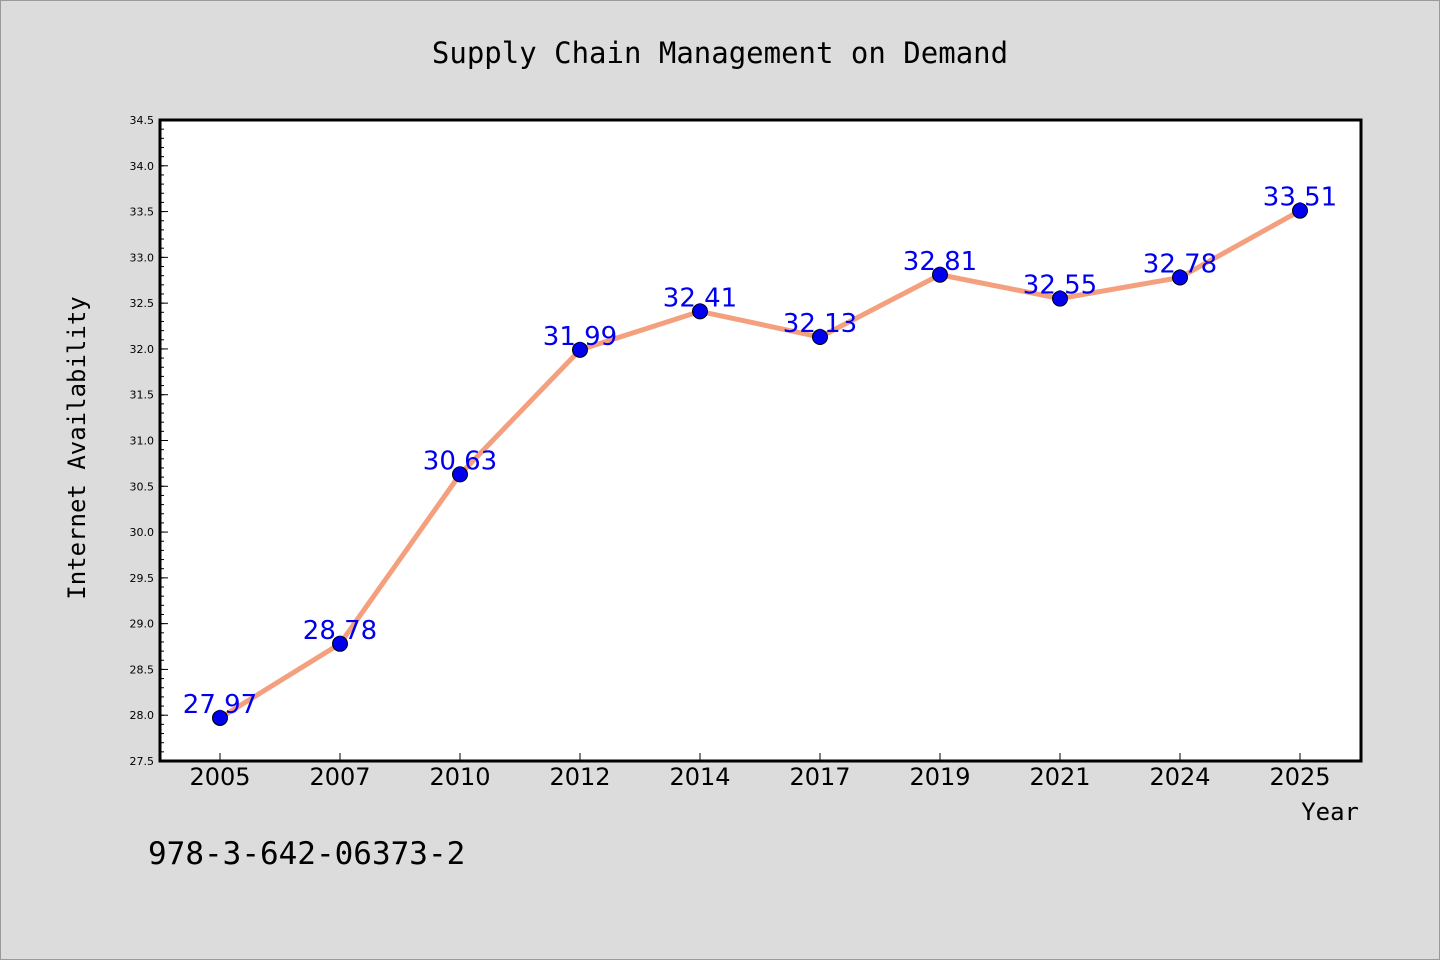  What do you see at coordinates (142, 486) in the screenshot?
I see `y-tick-label: 30.5` at bounding box center [142, 486].